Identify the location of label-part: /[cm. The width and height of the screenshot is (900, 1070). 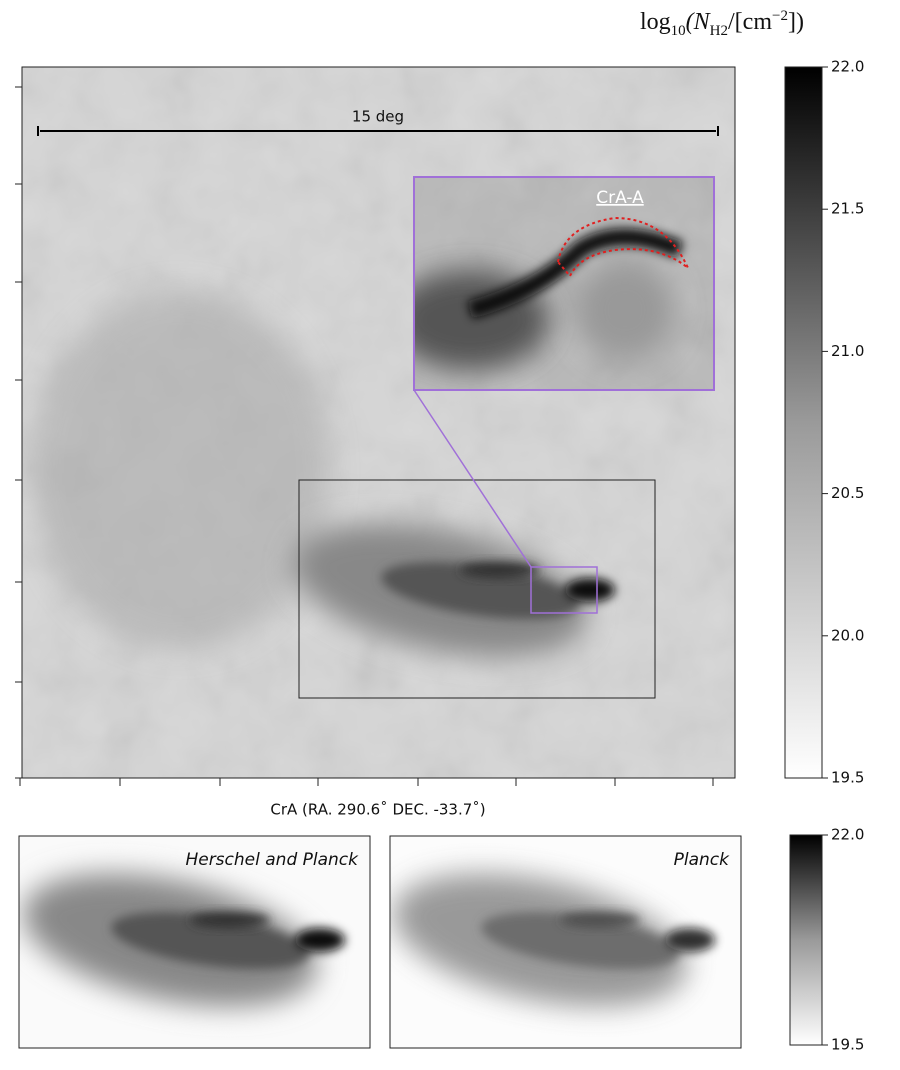
(750, 22).